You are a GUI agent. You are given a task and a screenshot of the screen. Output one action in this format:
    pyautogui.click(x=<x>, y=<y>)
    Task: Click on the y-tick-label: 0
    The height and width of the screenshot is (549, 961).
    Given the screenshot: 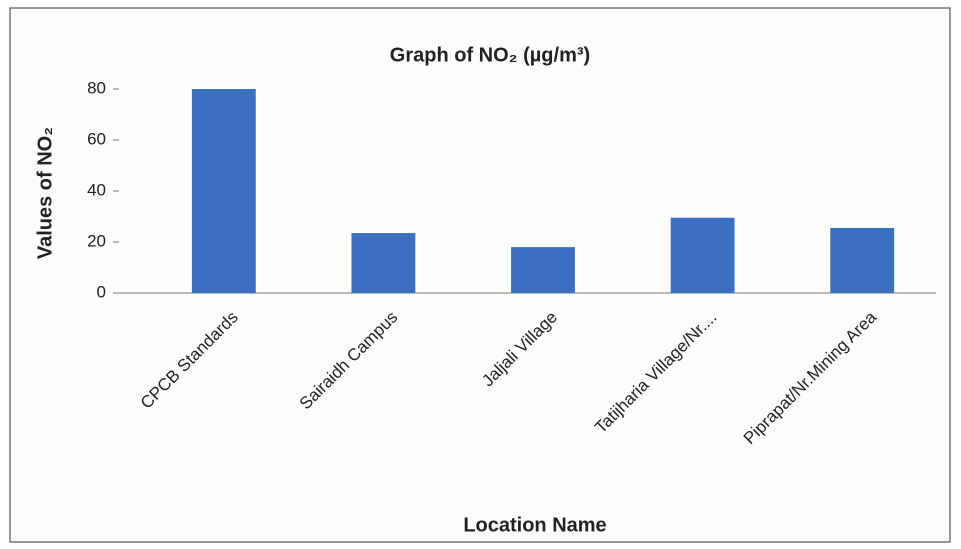 What is the action you would take?
    pyautogui.click(x=101, y=291)
    